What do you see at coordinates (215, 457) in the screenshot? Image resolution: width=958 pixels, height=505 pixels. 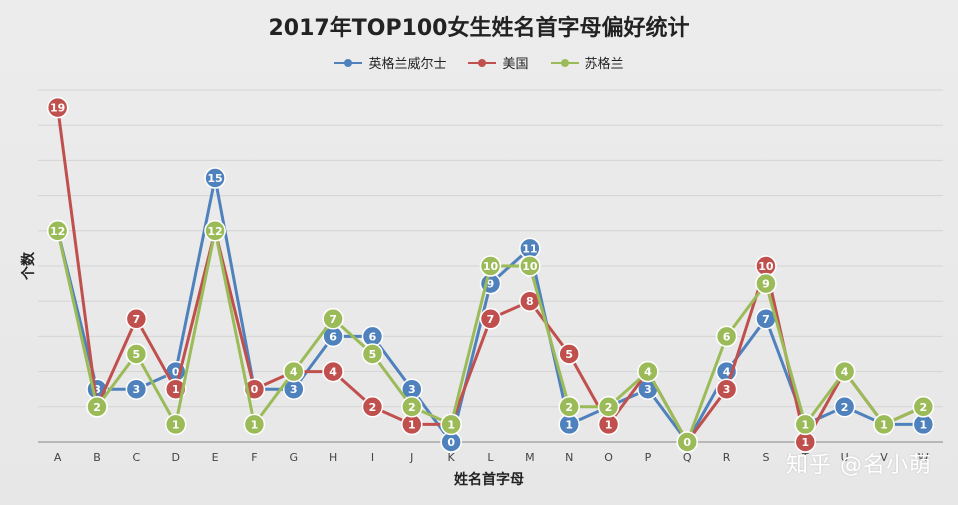 I see `x-tick-label: E` at bounding box center [215, 457].